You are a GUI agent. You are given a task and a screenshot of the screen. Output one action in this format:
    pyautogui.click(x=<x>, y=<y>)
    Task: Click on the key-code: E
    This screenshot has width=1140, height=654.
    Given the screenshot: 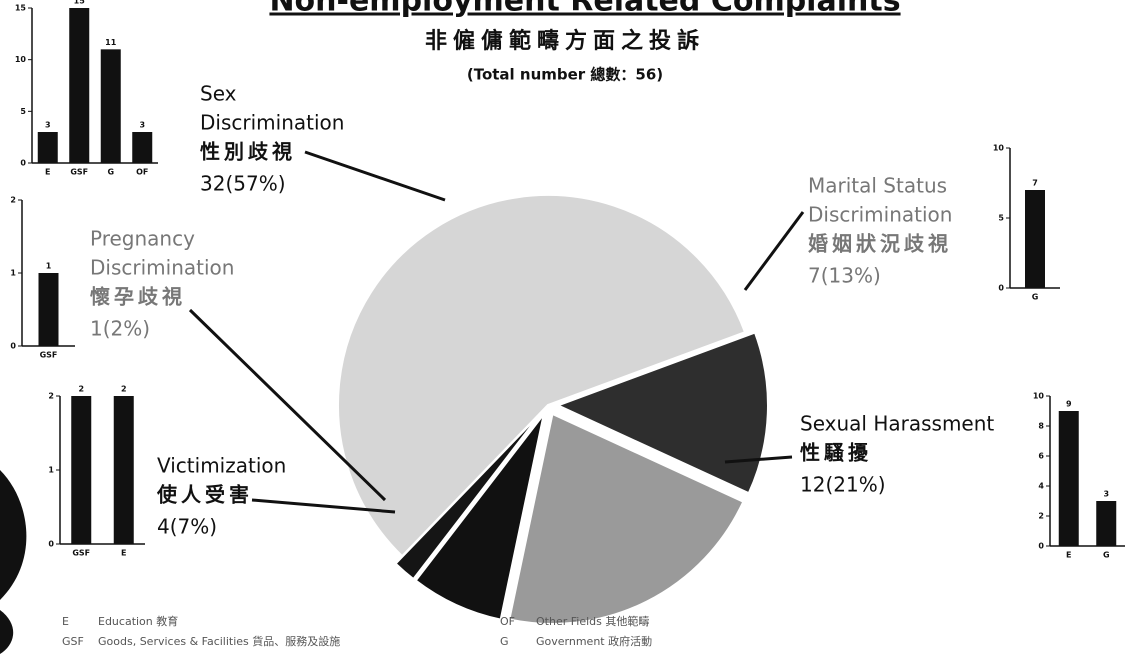 What is the action you would take?
    pyautogui.click(x=65, y=621)
    